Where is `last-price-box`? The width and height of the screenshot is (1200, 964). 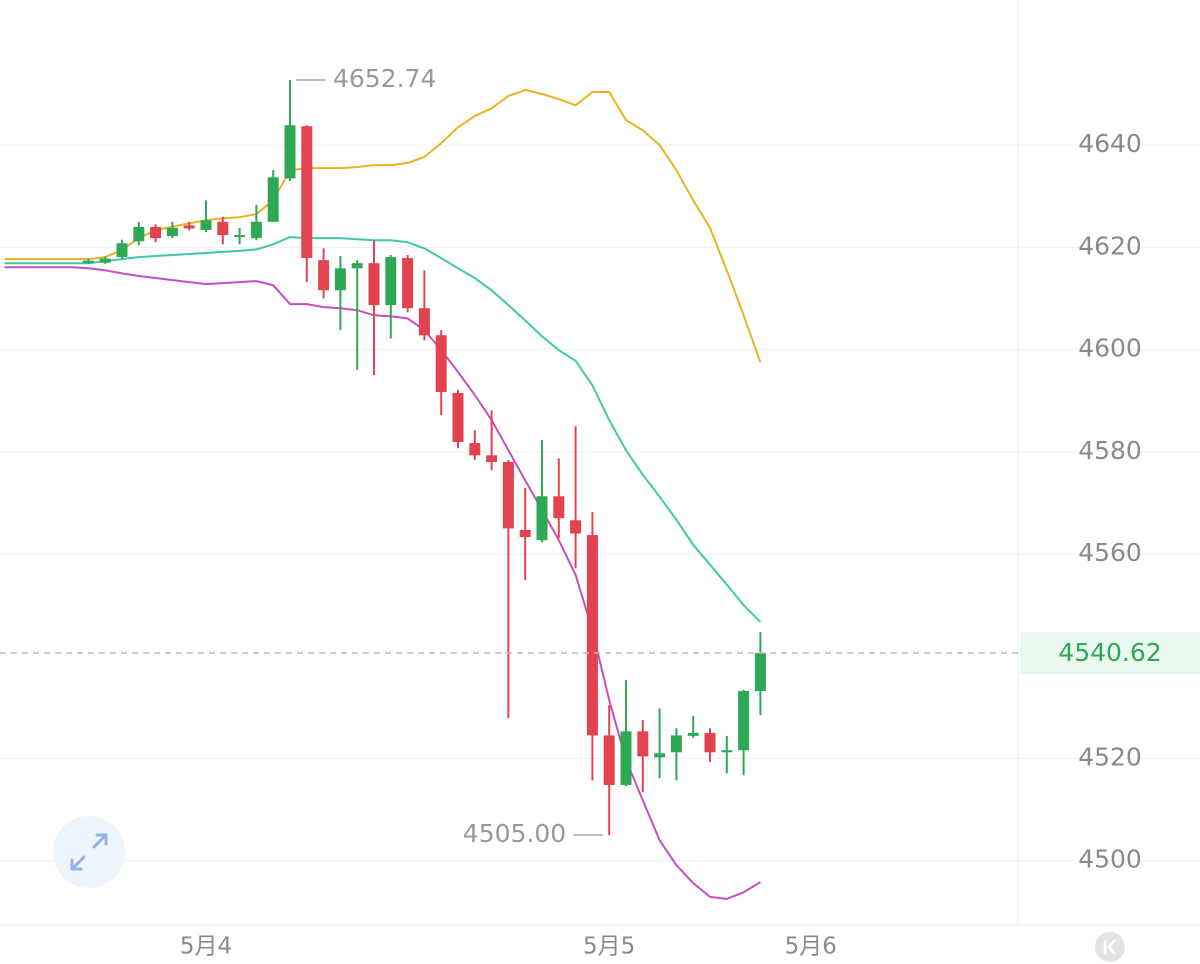 last-price-box is located at coordinates (1110, 653).